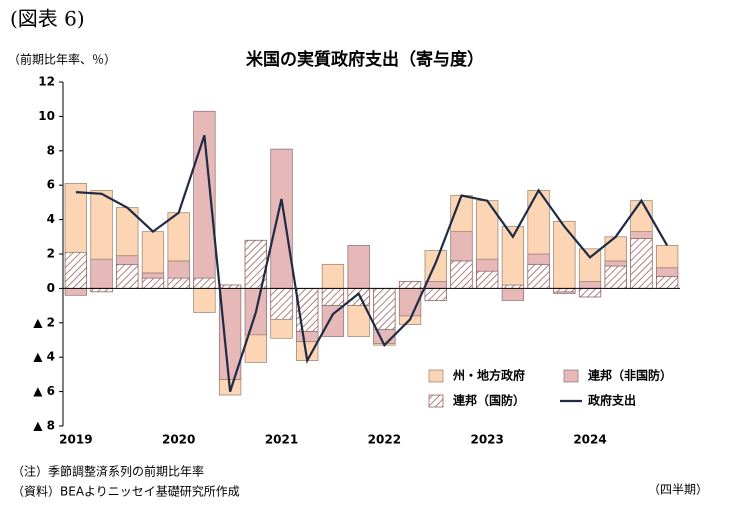 The image size is (730, 530). What do you see at coordinates (486, 440) in the screenshot?
I see `x-tick-label: 2023` at bounding box center [486, 440].